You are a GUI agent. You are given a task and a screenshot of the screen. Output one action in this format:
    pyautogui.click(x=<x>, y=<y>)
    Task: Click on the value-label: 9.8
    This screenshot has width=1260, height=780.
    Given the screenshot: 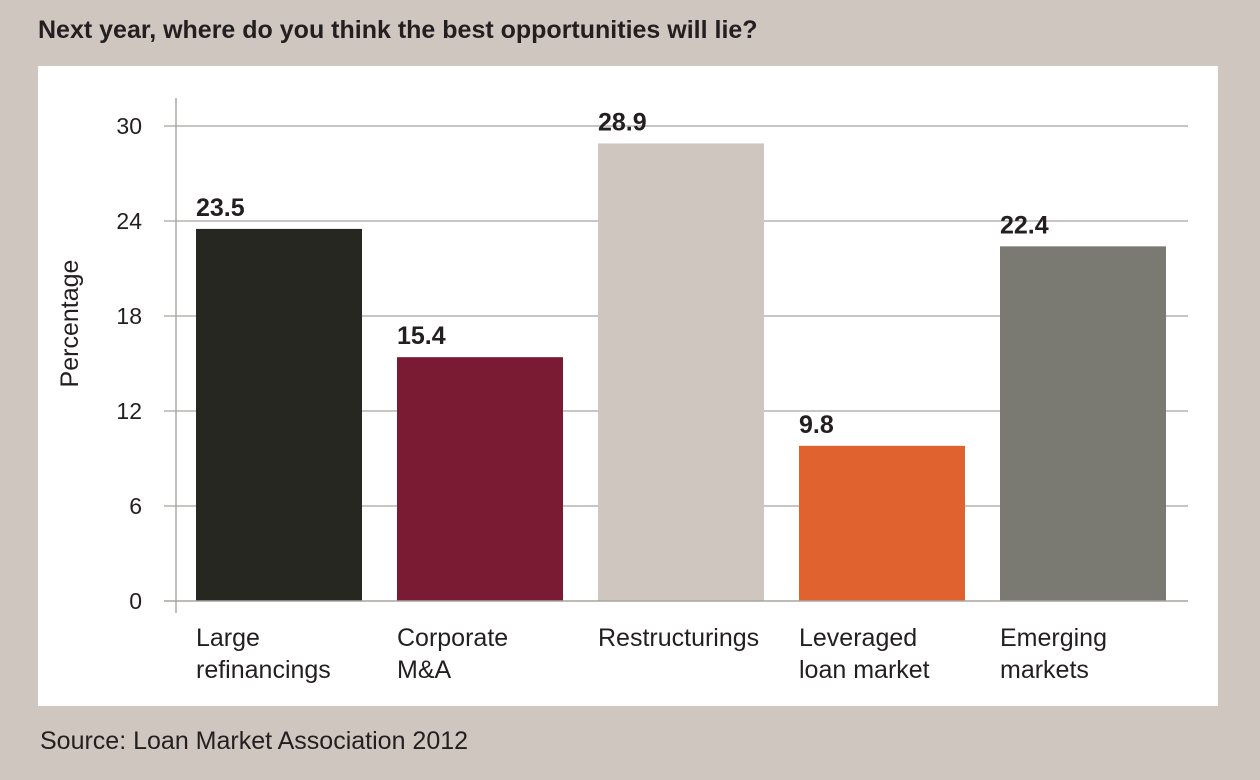 What is the action you would take?
    pyautogui.click(x=816, y=425)
    